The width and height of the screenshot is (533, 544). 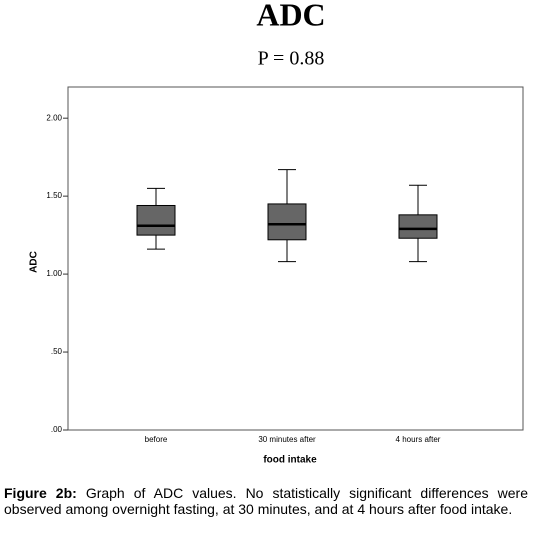 What do you see at coordinates (54, 195) in the screenshot?
I see `y-tick-label: 1.50` at bounding box center [54, 195].